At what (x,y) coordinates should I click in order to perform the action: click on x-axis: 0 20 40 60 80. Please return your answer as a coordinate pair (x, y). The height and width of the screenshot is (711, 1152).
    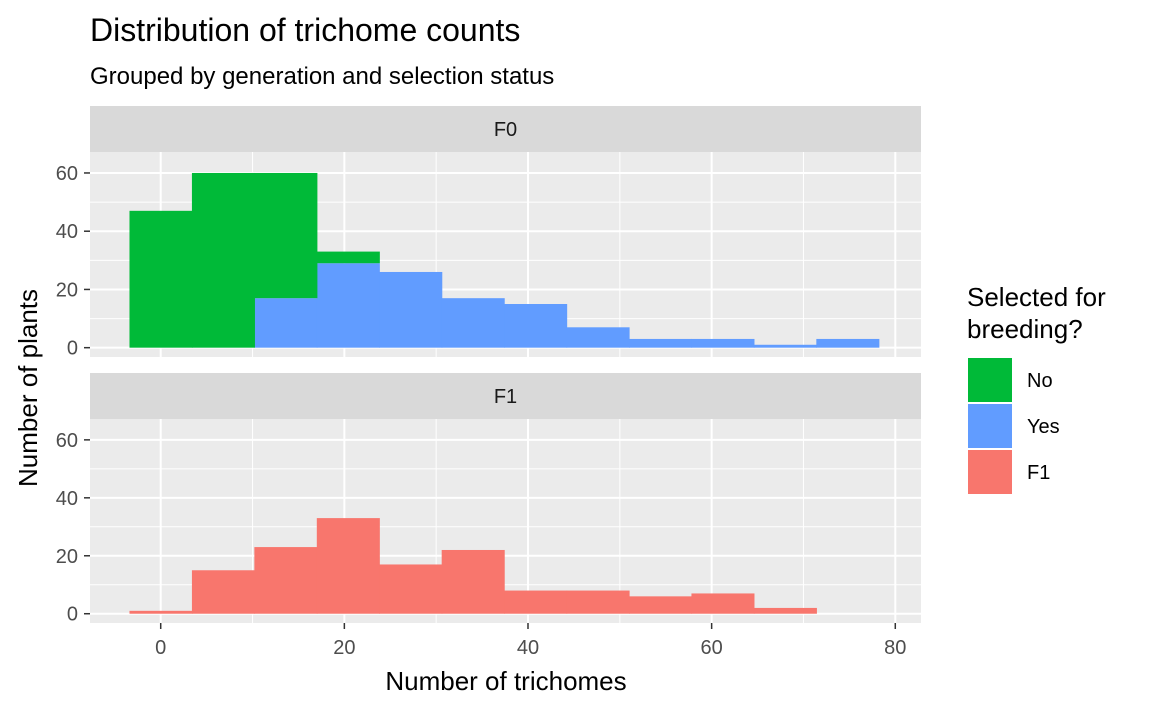
    Looking at the image, I should click on (530, 641).